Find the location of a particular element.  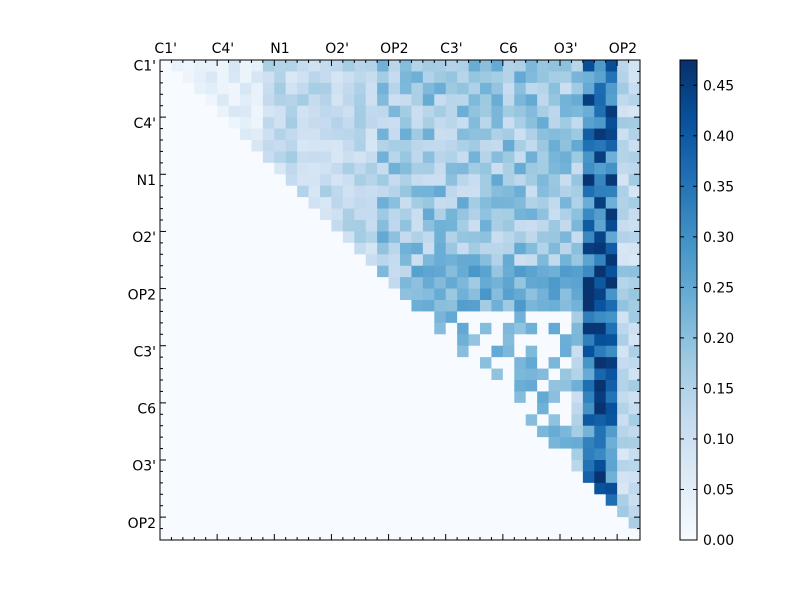

y-tick-label: C1' is located at coordinates (144, 67).